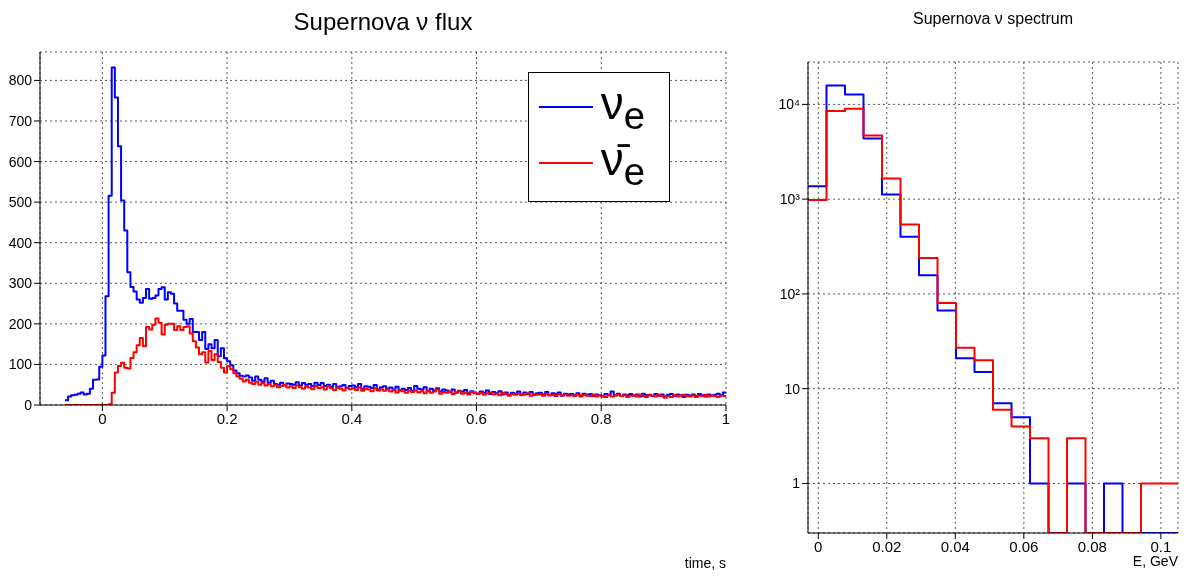 The height and width of the screenshot is (577, 1188). What do you see at coordinates (20, 80) in the screenshot?
I see `y-tick-label: 800` at bounding box center [20, 80].